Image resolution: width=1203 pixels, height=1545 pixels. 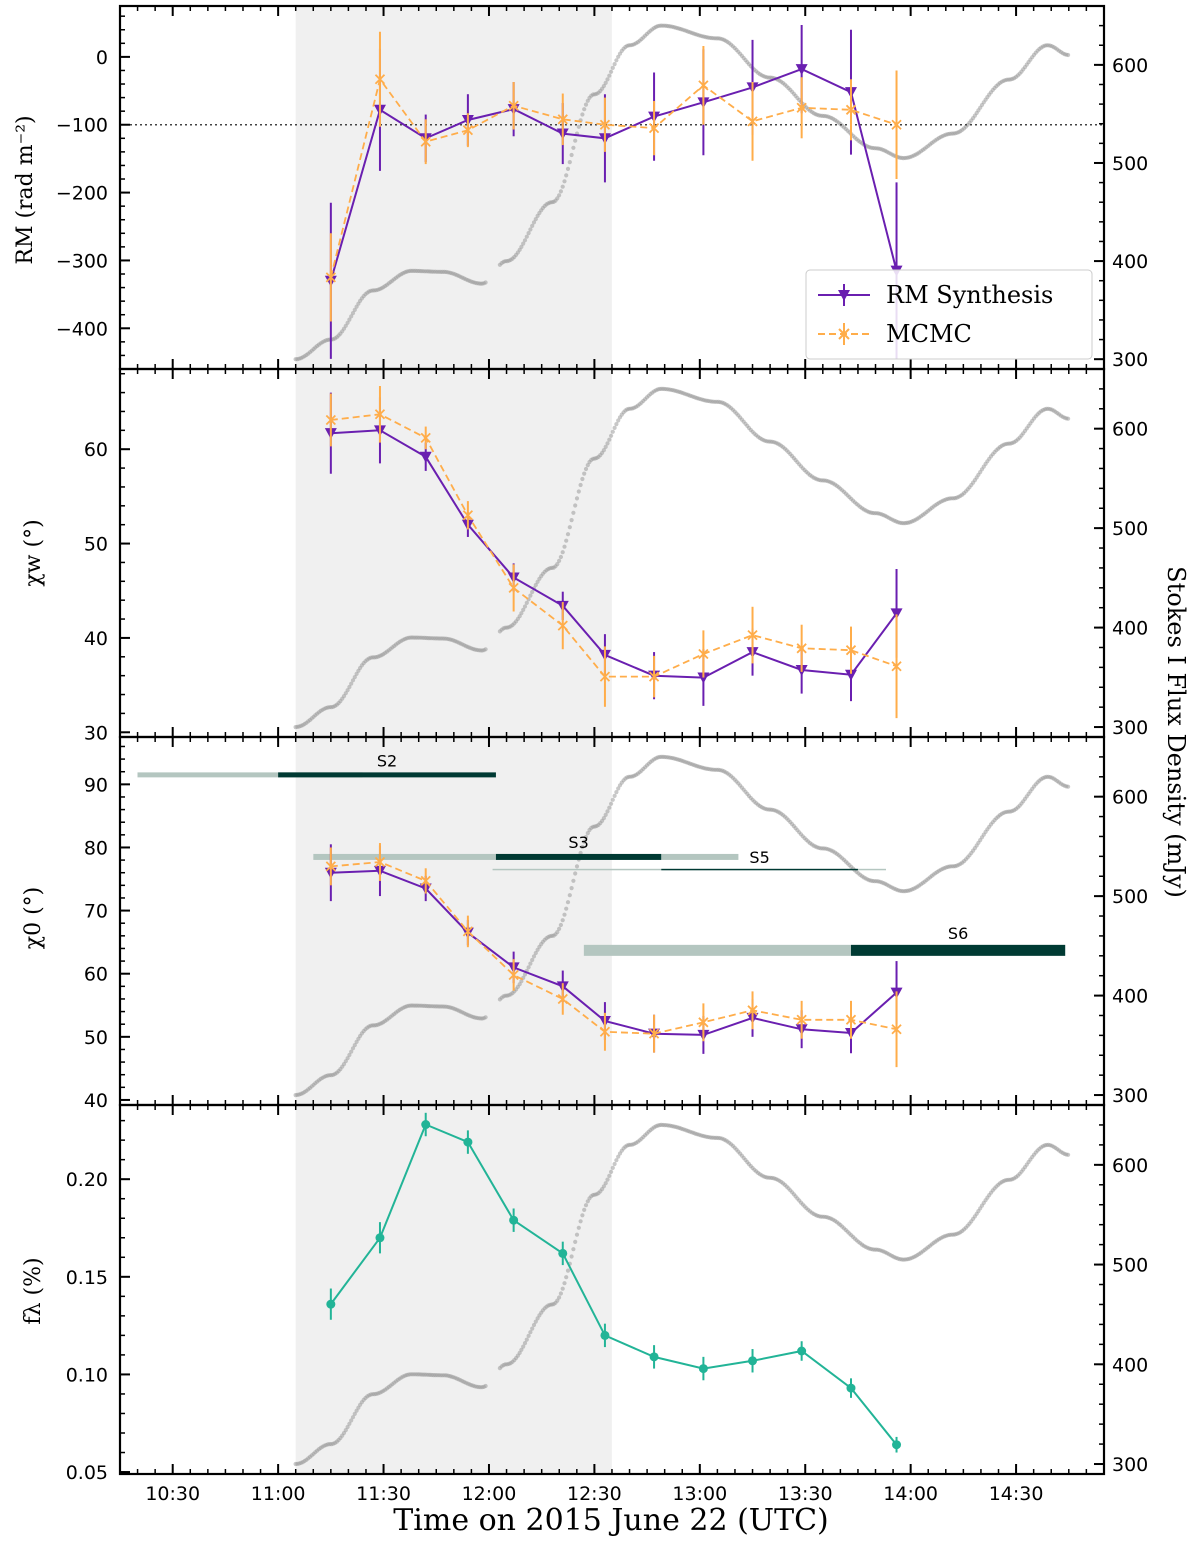 I want to click on x-tick-label: 14:00, so click(x=910, y=1494).